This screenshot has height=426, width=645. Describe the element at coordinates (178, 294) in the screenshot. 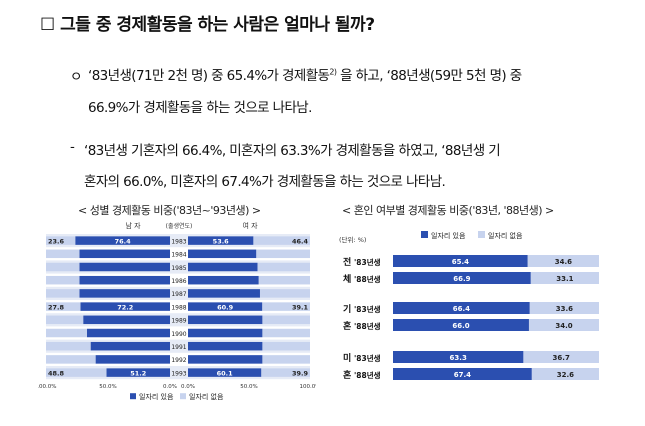

I see `year-label: 1987` at that location.